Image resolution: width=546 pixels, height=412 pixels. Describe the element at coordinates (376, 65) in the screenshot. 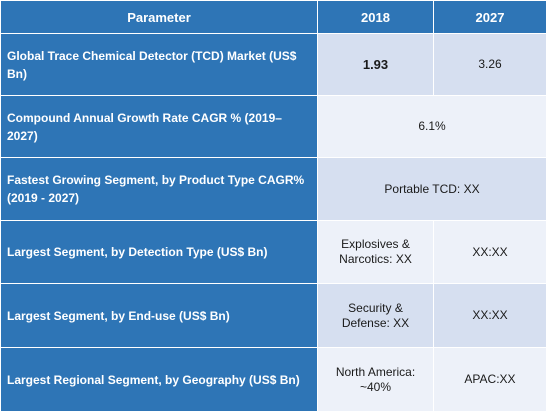

I see `value-2018: 1.93` at that location.